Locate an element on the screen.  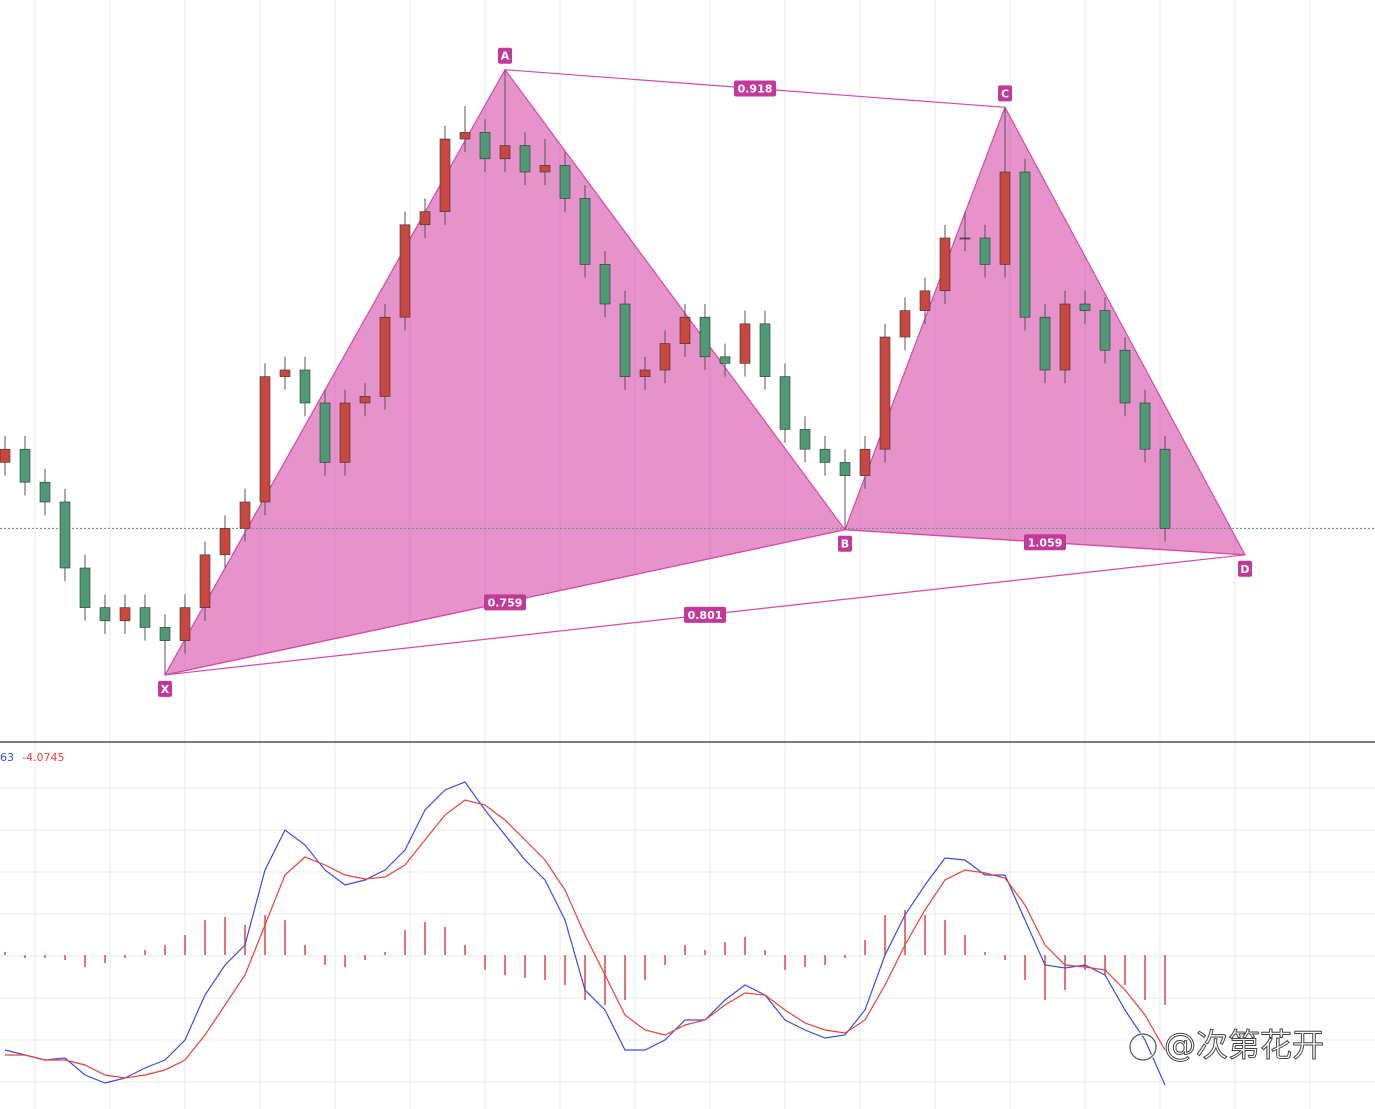
watermark: @次第花开 is located at coordinates (1226, 1045).